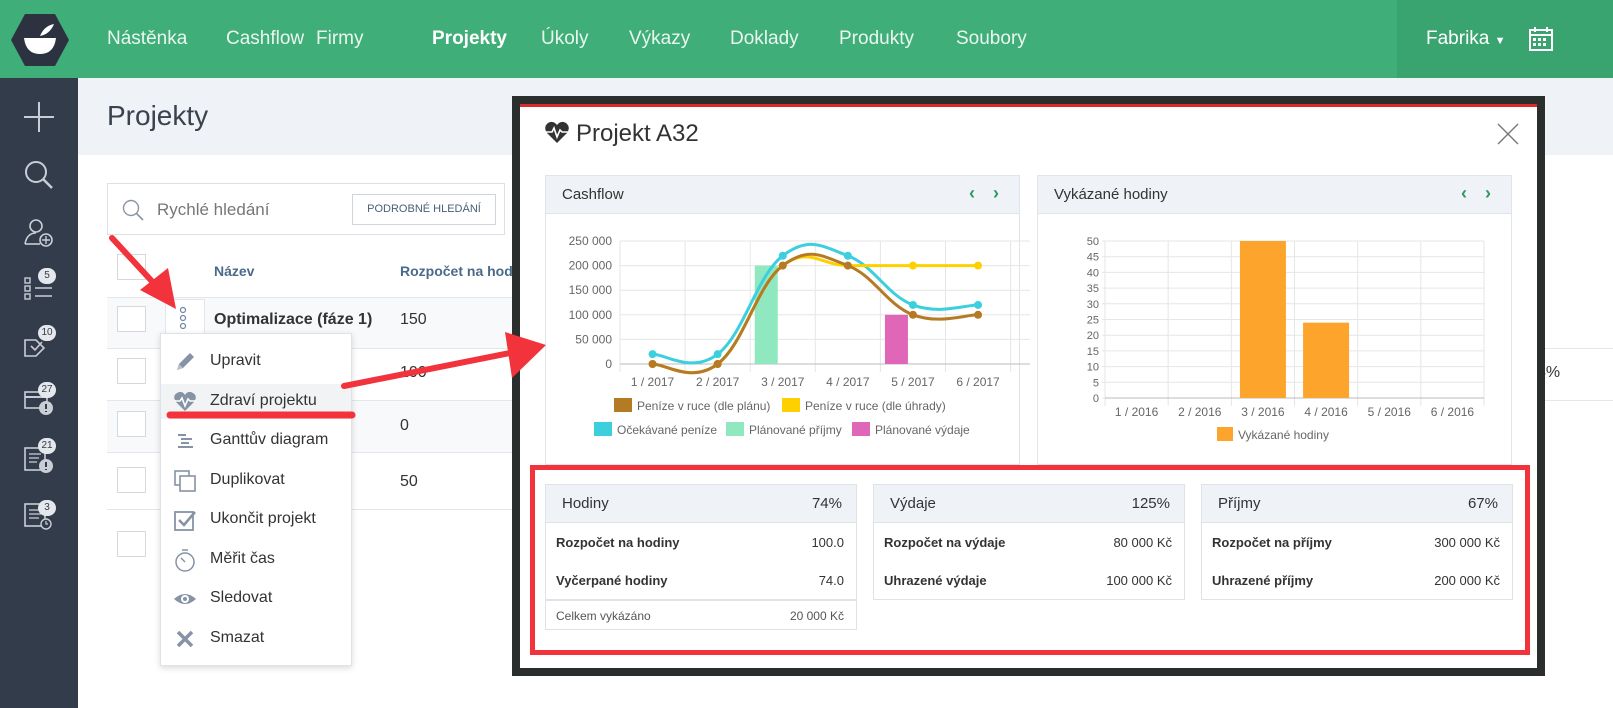 Image resolution: width=1613 pixels, height=708 pixels. I want to click on menu-item-label: Sledovat, so click(241, 597).